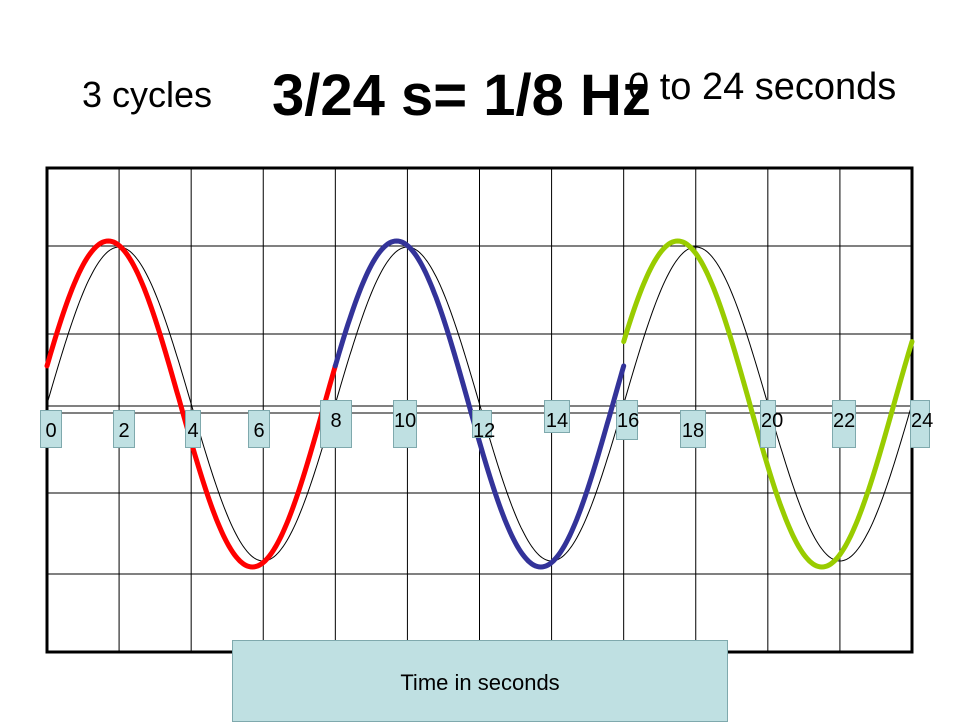 The height and width of the screenshot is (722, 960). I want to click on tick-label-22: 22, so click(844, 424).